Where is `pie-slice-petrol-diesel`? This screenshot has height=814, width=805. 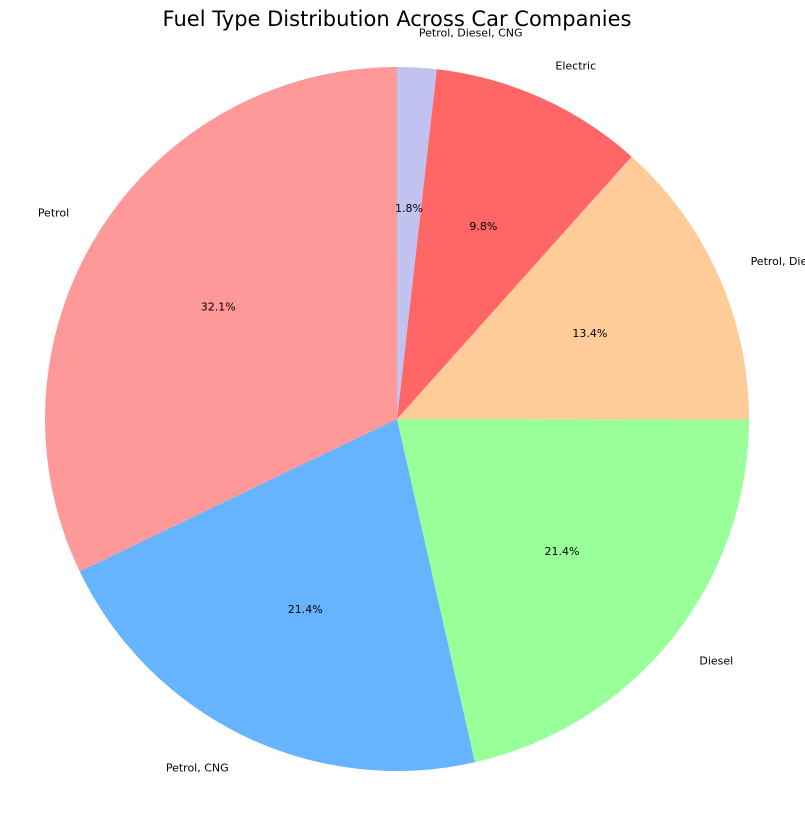 pie-slice-petrol-diesel is located at coordinates (573, 288).